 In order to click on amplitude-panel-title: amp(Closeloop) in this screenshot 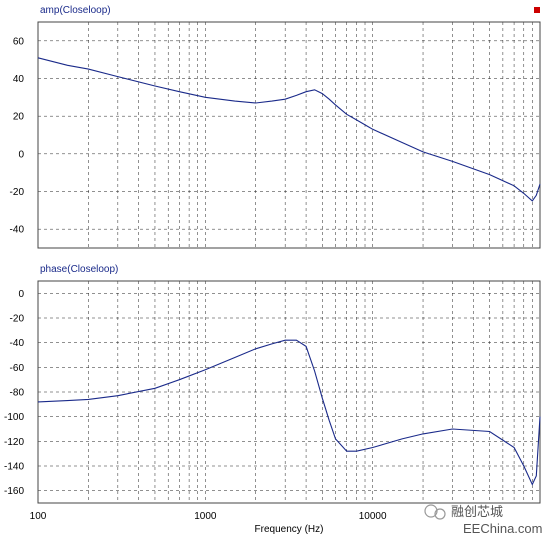, I will do `click(75, 10)`.